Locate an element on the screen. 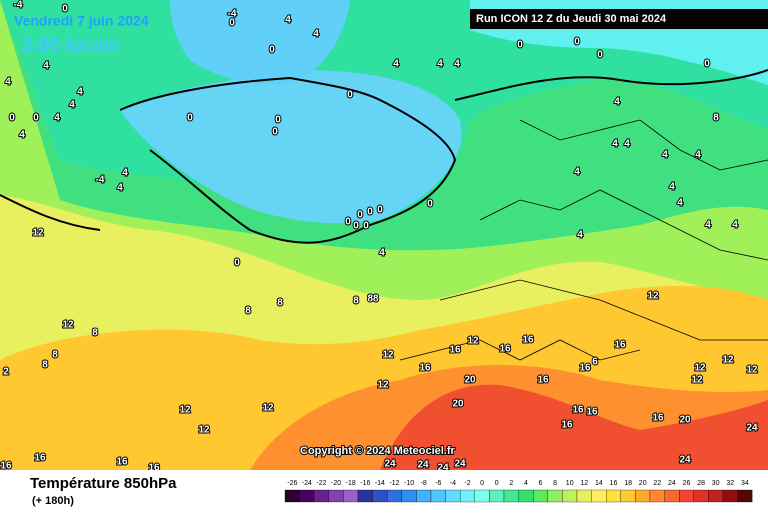 This screenshot has width=768, height=517. isotherm-label: 88 is located at coordinates (373, 299).